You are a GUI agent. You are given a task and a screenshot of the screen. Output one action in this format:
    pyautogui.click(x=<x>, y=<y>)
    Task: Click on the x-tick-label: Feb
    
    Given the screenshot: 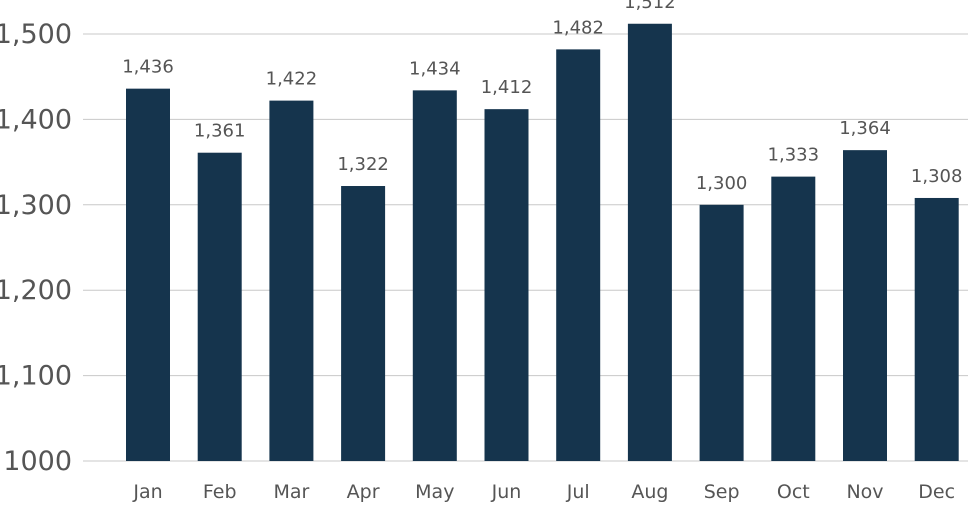 What is the action you would take?
    pyautogui.click(x=220, y=492)
    